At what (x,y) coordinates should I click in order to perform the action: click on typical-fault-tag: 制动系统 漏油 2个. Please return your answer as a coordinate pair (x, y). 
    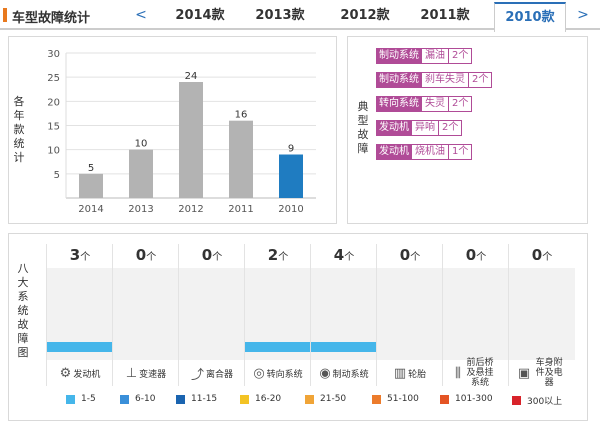
    Looking at the image, I should click on (424, 56).